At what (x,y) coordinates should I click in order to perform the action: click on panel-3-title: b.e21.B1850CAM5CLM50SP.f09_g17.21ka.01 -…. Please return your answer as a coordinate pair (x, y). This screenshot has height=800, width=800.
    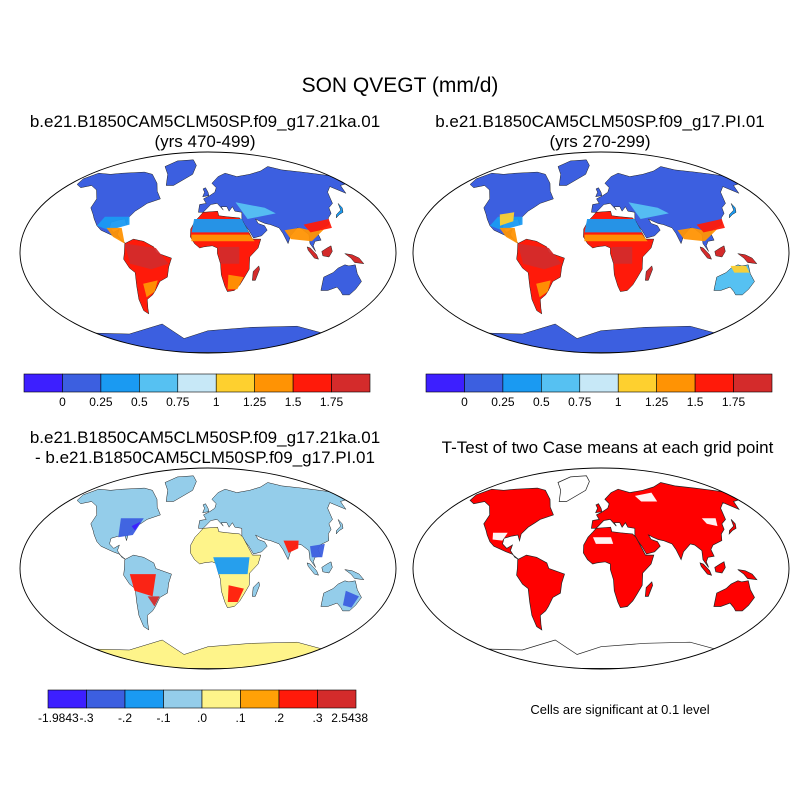
    Looking at the image, I should click on (205, 448).